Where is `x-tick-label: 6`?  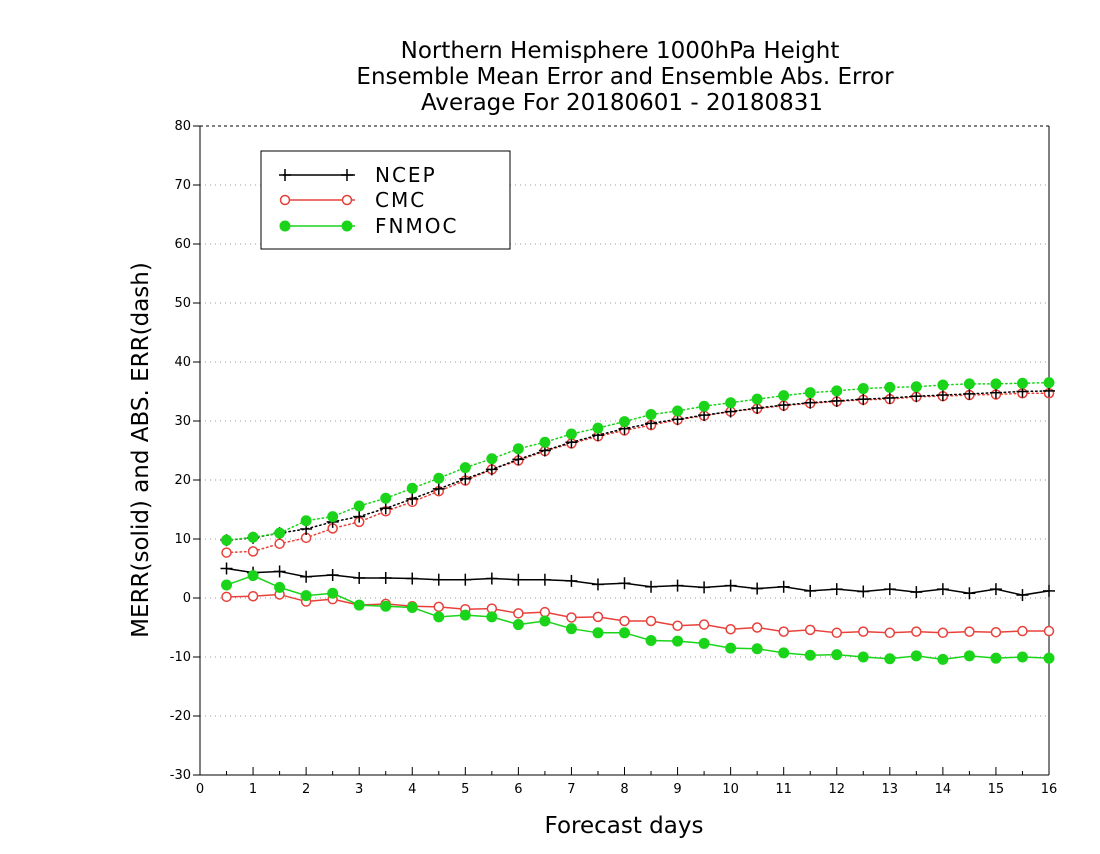
x-tick-label: 6 is located at coordinates (518, 789).